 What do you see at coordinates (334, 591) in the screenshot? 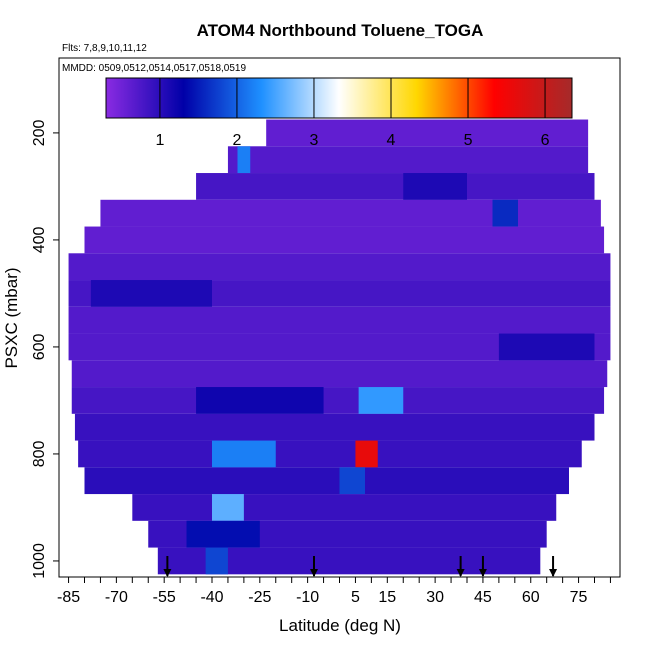
I see `x-axis: -85 -70 -55 -40 -25 -10 5 15 30 45 60 75` at bounding box center [334, 591].